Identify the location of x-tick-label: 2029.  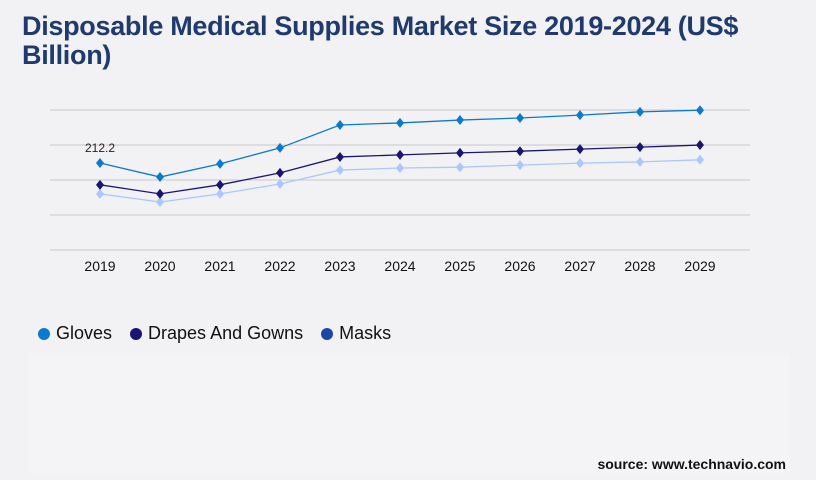
(699, 266).